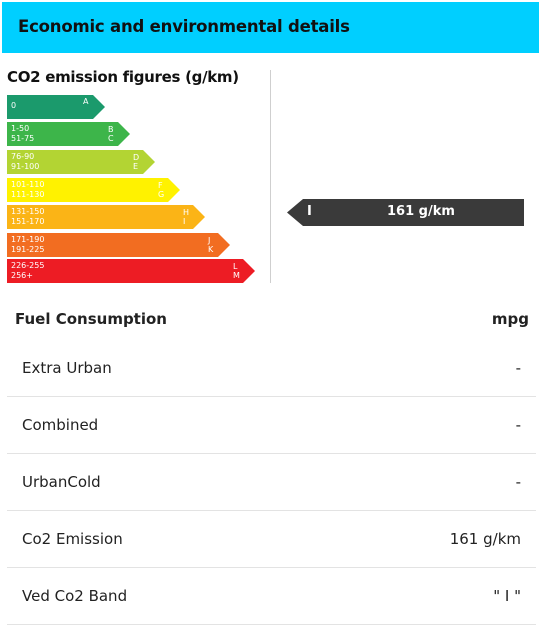 Image resolution: width=539 pixels, height=625 pixels. I want to click on indicator-emission-value: 161 g/km, so click(421, 211).